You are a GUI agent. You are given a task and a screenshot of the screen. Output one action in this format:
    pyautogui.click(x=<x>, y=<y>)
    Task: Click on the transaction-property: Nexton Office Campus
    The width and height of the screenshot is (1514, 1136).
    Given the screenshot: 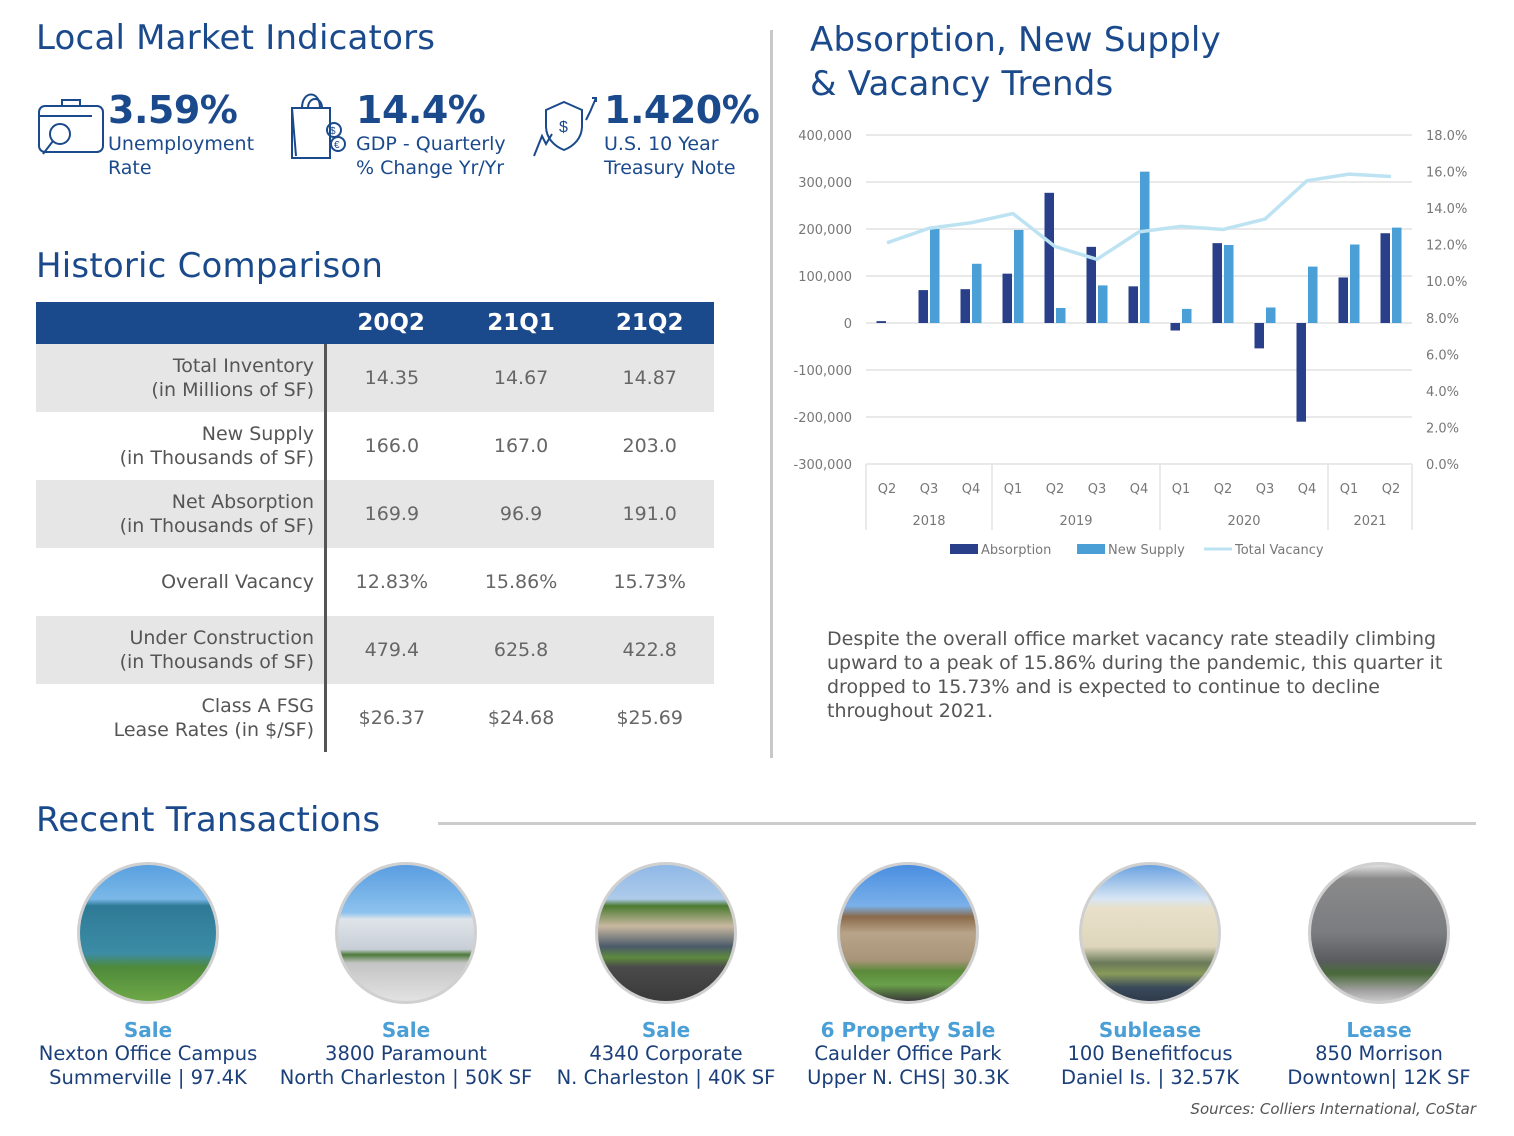 What is the action you would take?
    pyautogui.click(x=148, y=1053)
    